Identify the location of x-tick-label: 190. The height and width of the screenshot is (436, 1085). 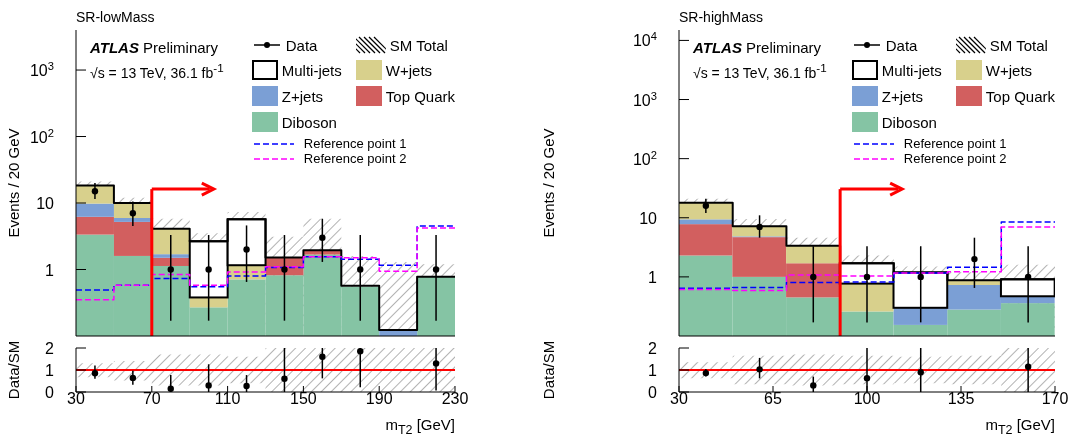
(379, 398).